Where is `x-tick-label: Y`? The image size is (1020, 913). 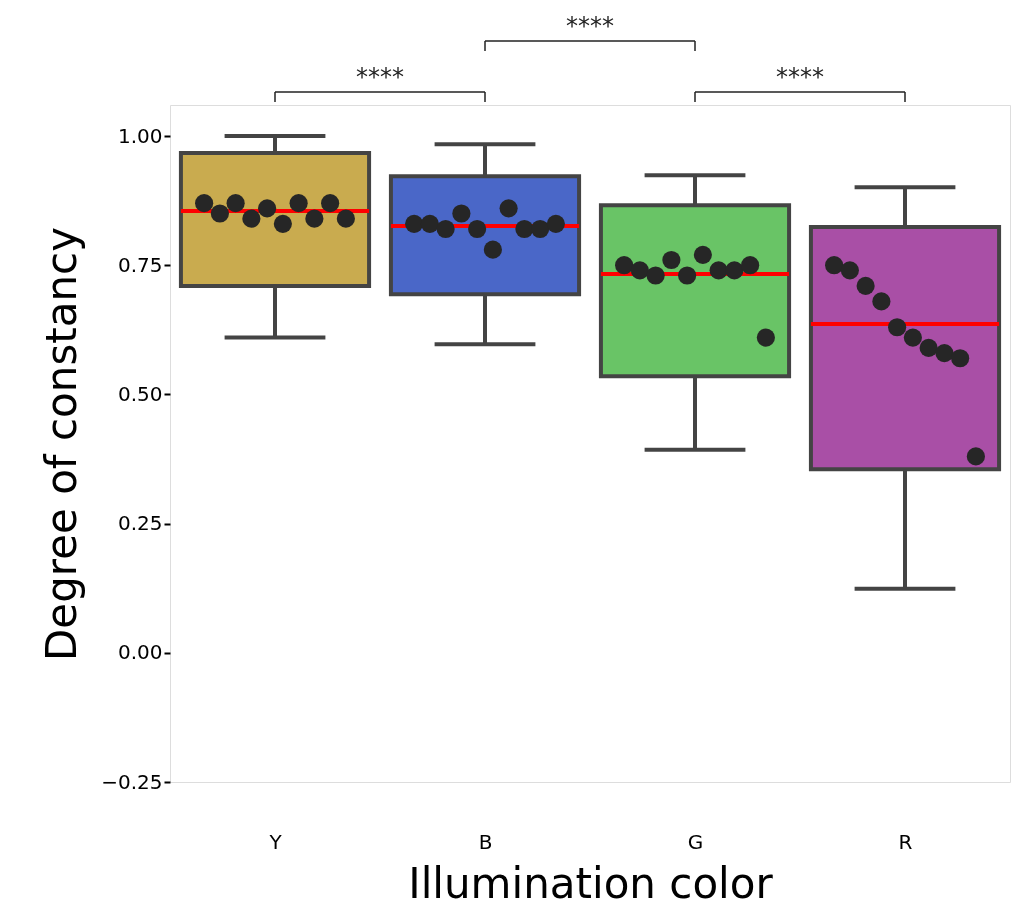 x-tick-label: Y is located at coordinates (275, 841).